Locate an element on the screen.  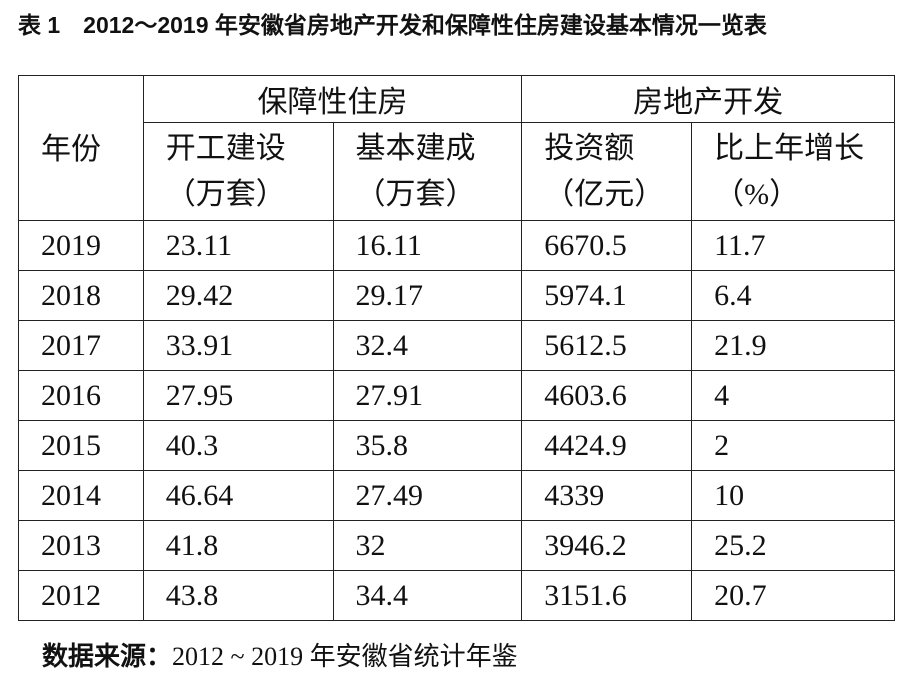
group-header: 保障性住房 is located at coordinates (332, 99).